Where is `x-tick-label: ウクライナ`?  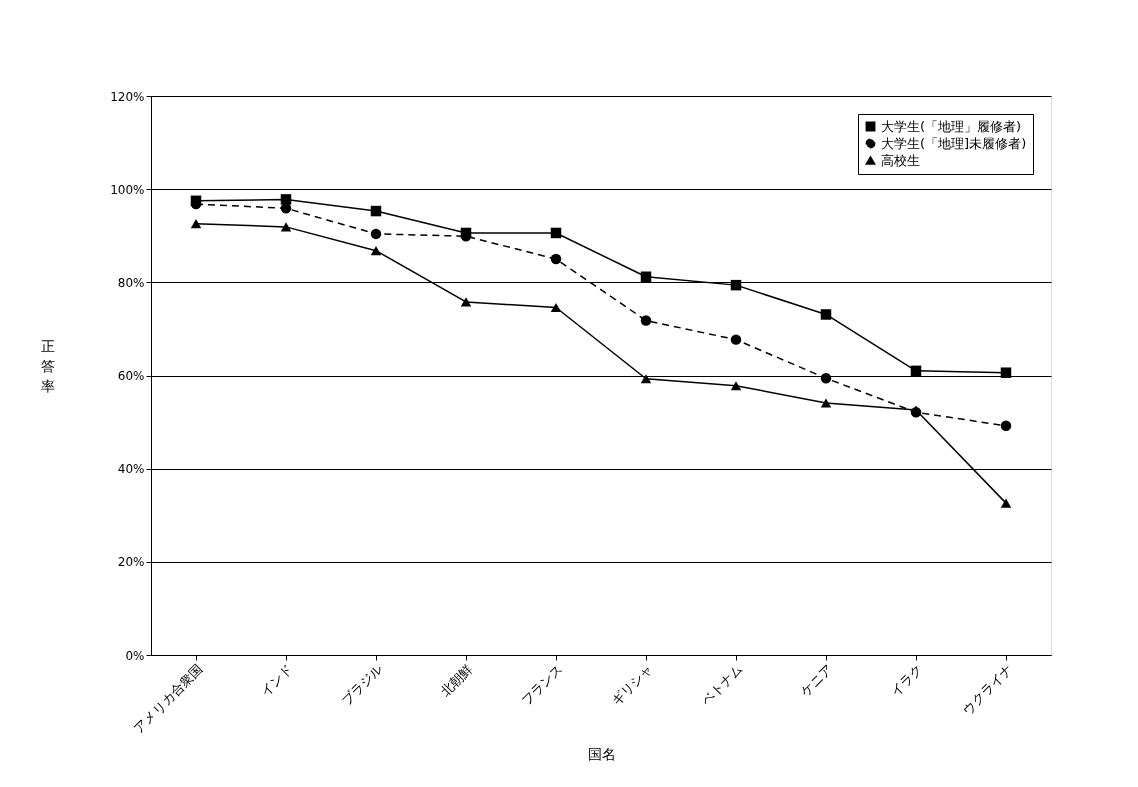
x-tick-label: ウクライナ is located at coordinates (987, 689).